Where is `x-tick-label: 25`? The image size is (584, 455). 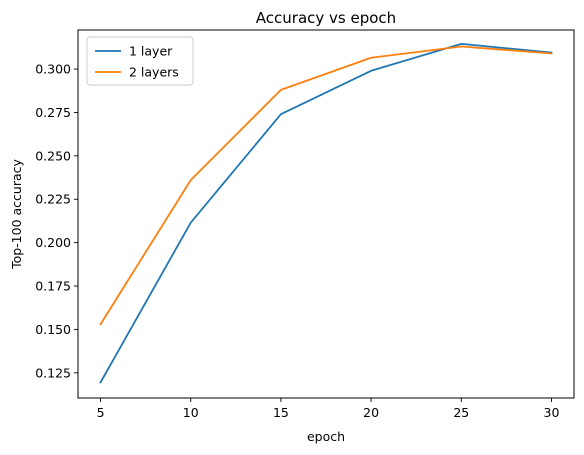 x-tick-label: 25 is located at coordinates (461, 412).